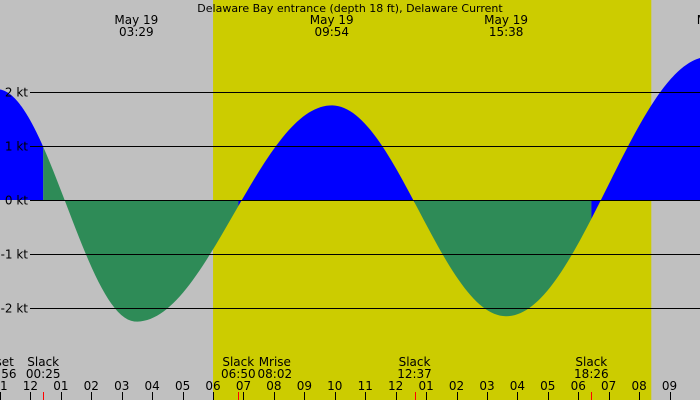 This screenshot has height=400, width=700. Describe the element at coordinates (698, 20) in the screenshot. I see `top-label-date: May` at that location.